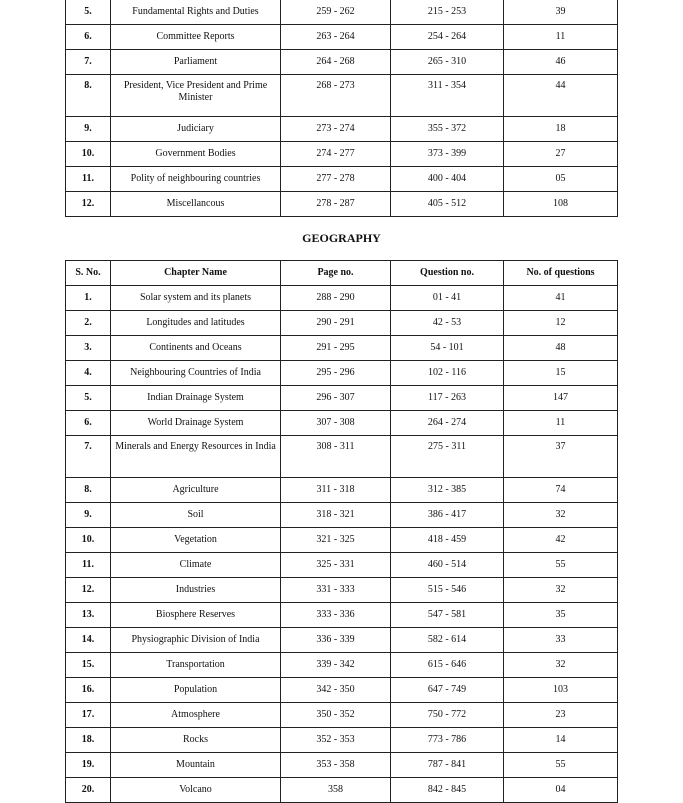 The height and width of the screenshot is (803, 683). What do you see at coordinates (88, 640) in the screenshot?
I see `cell-sno: 14.` at bounding box center [88, 640].